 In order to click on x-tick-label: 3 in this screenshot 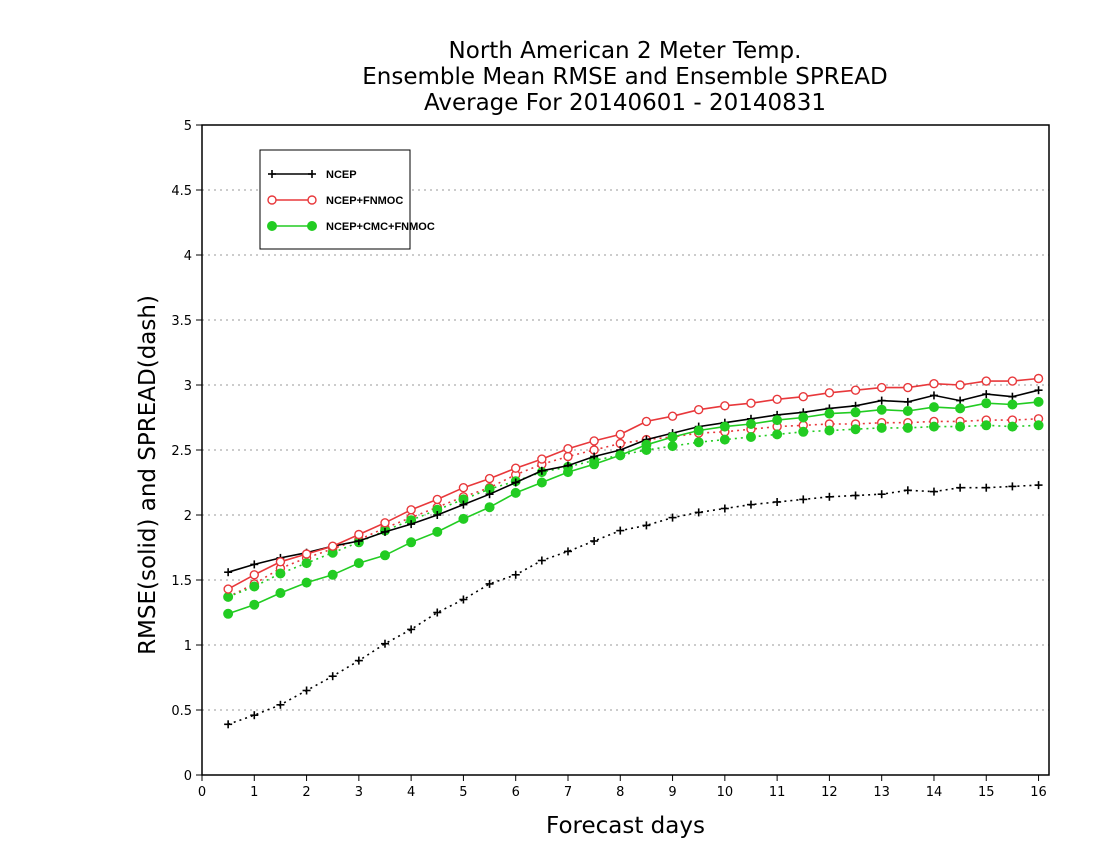, I will do `click(359, 792)`.